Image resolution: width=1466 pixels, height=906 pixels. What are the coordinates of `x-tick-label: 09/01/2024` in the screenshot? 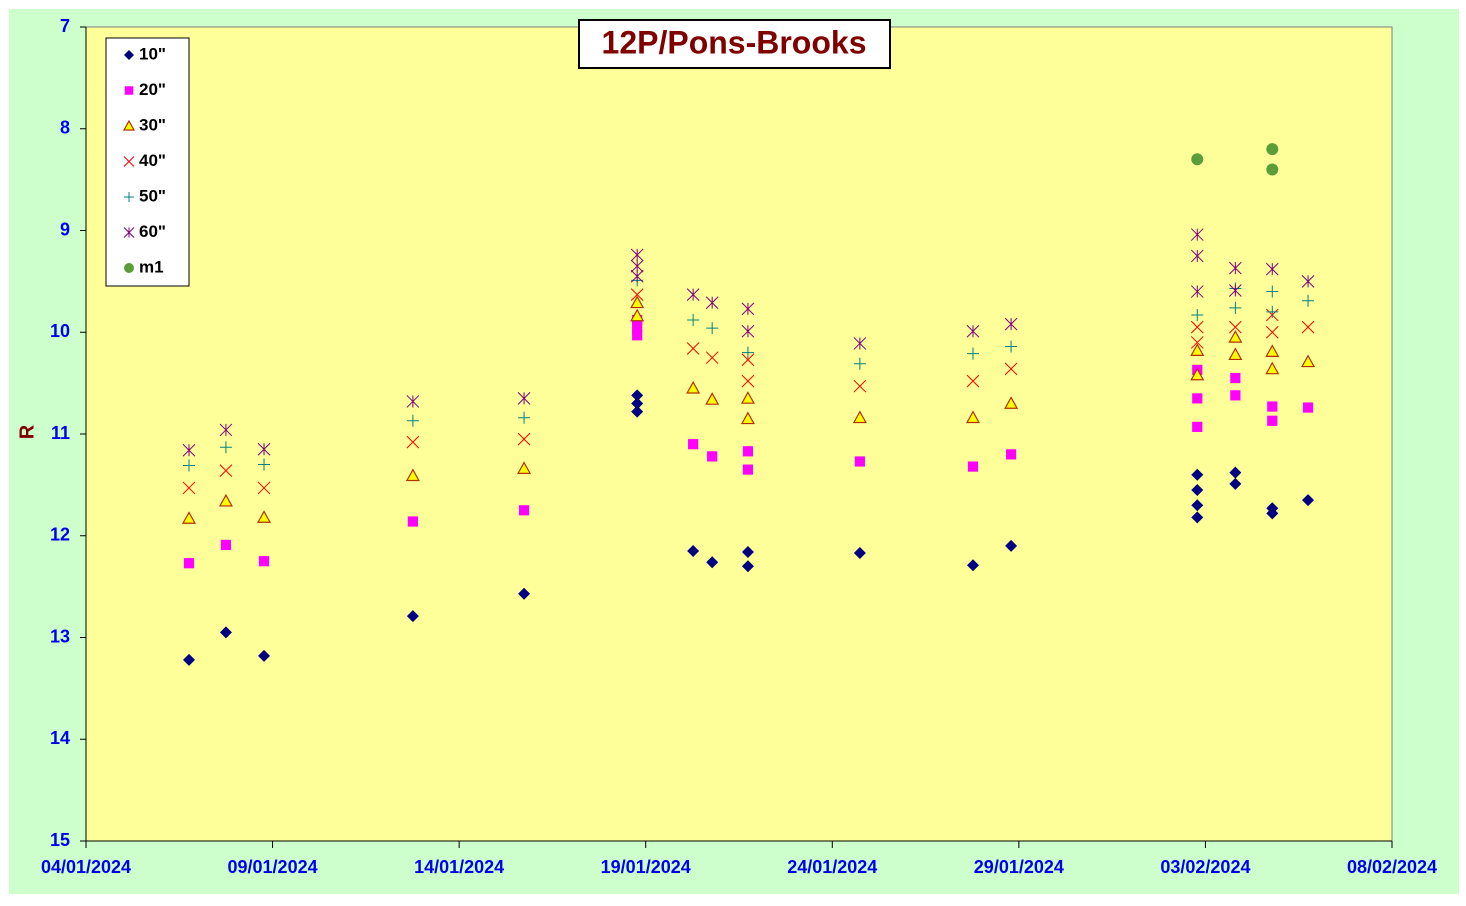 It's located at (273, 867).